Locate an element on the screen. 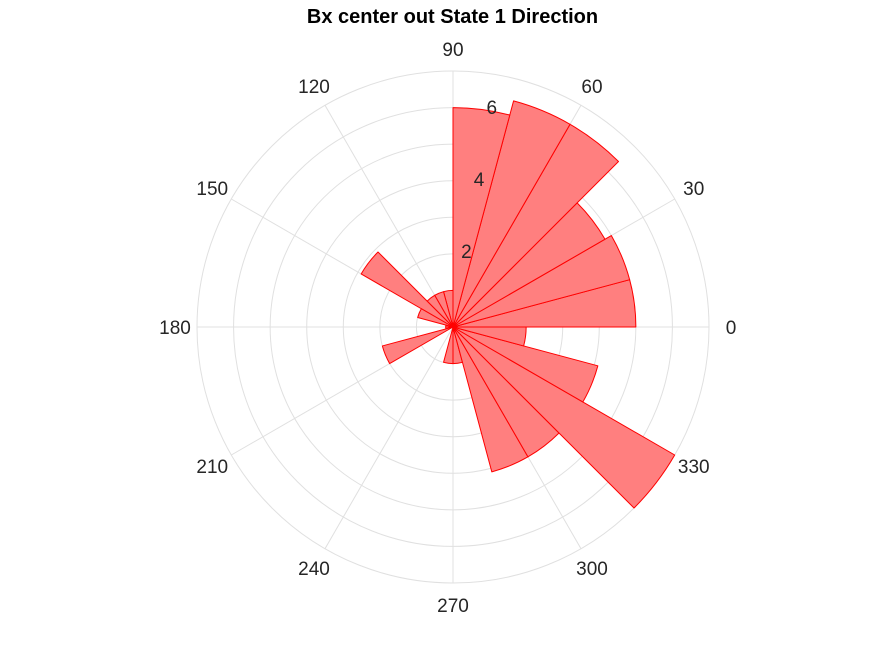  angle-tick-label: 60 is located at coordinates (591, 87).